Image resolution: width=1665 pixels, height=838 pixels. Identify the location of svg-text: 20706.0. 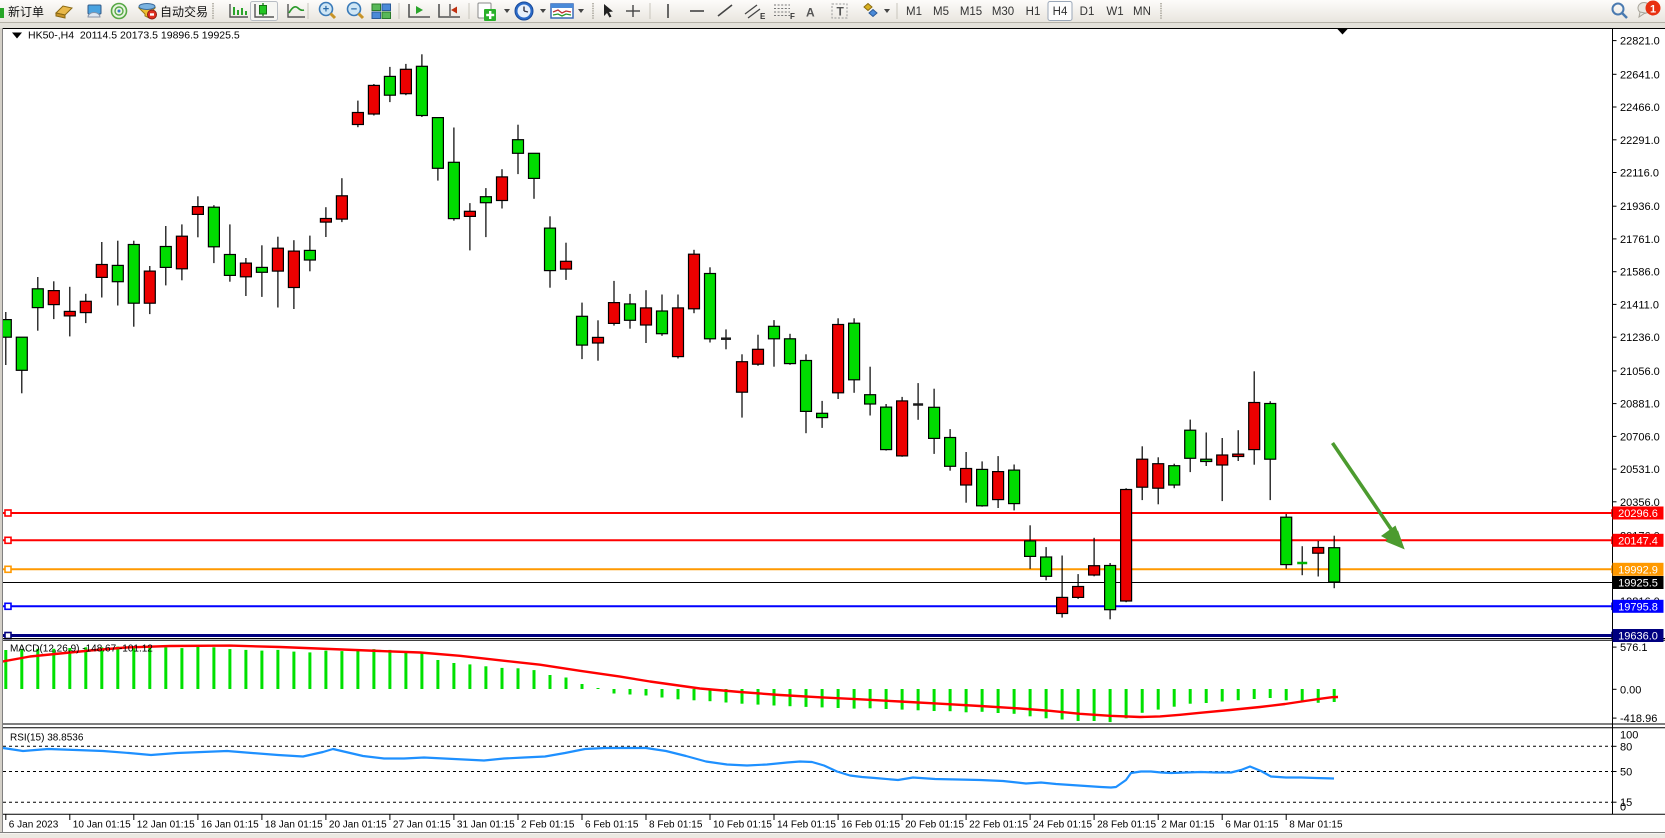
(1640, 437).